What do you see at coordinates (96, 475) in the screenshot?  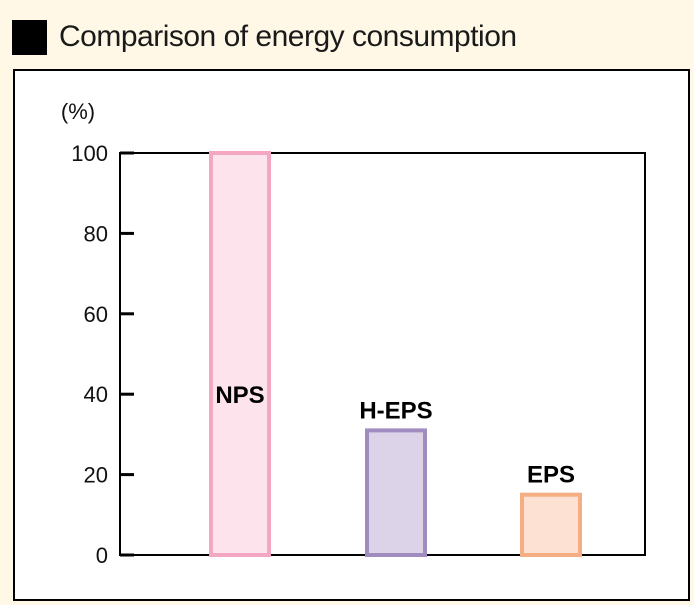 I see `y-tick-label-20: 20` at bounding box center [96, 475].